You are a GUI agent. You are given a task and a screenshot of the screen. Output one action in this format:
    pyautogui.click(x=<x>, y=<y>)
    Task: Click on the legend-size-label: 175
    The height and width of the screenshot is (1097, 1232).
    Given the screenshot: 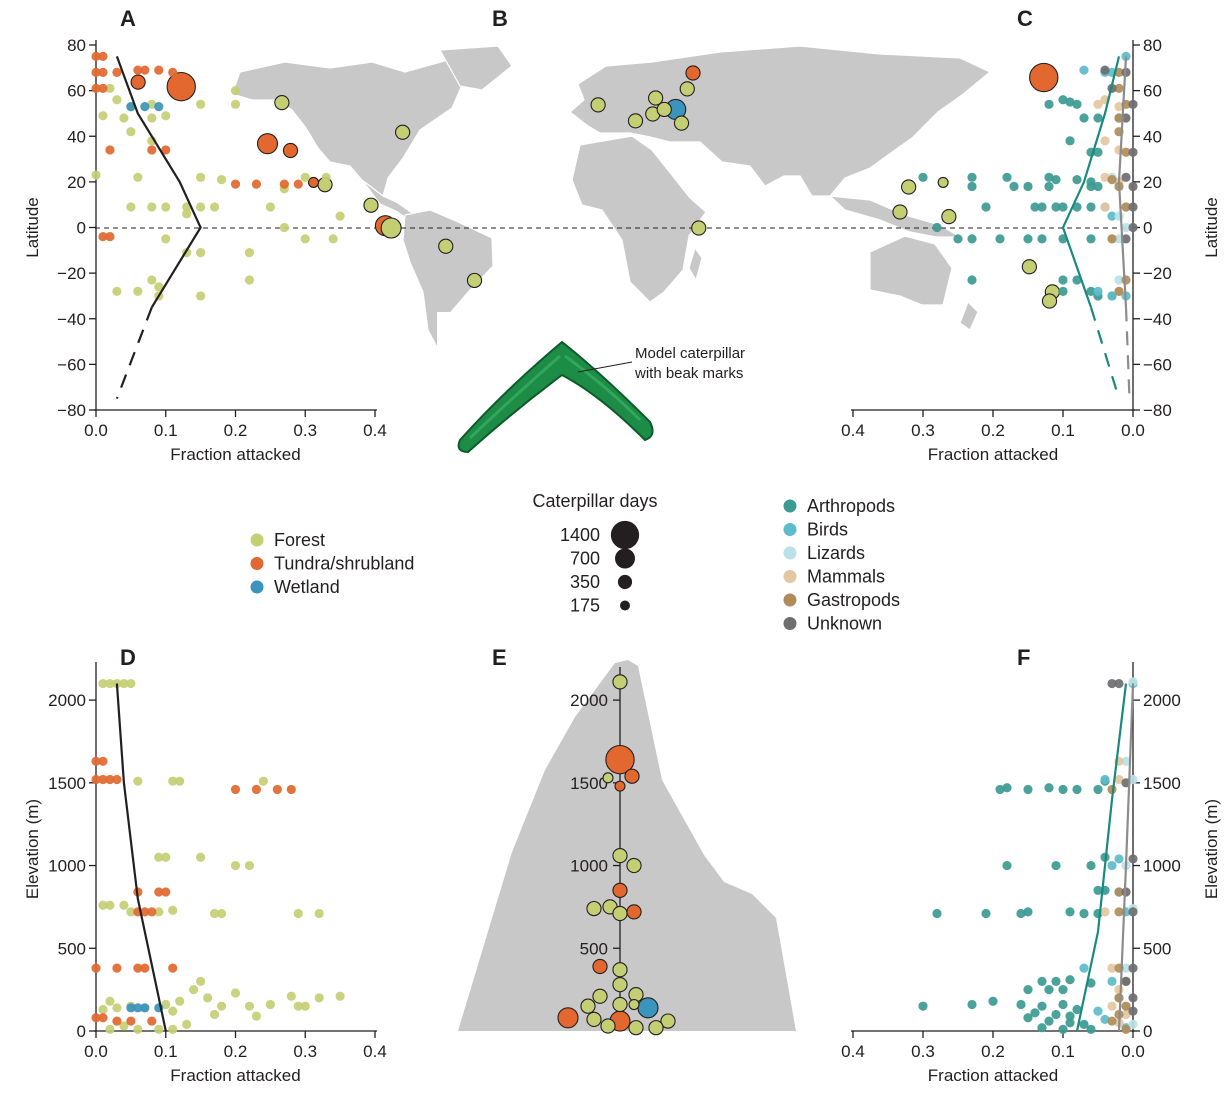 What is the action you would take?
    pyautogui.click(x=585, y=606)
    